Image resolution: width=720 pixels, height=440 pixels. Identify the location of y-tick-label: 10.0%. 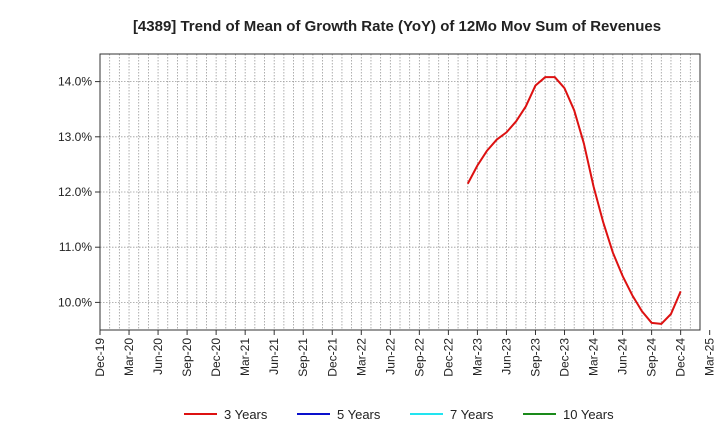
(75, 302).